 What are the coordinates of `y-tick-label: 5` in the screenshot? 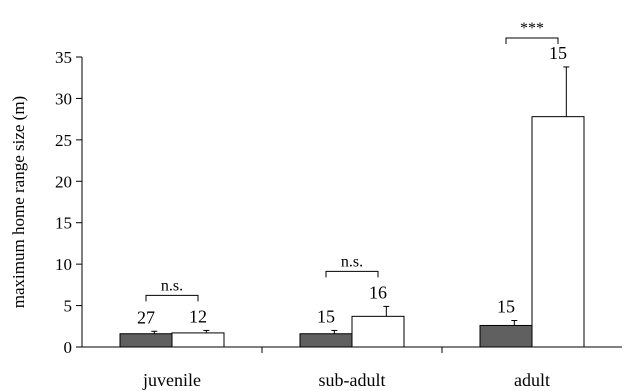 It's located at (68, 306).